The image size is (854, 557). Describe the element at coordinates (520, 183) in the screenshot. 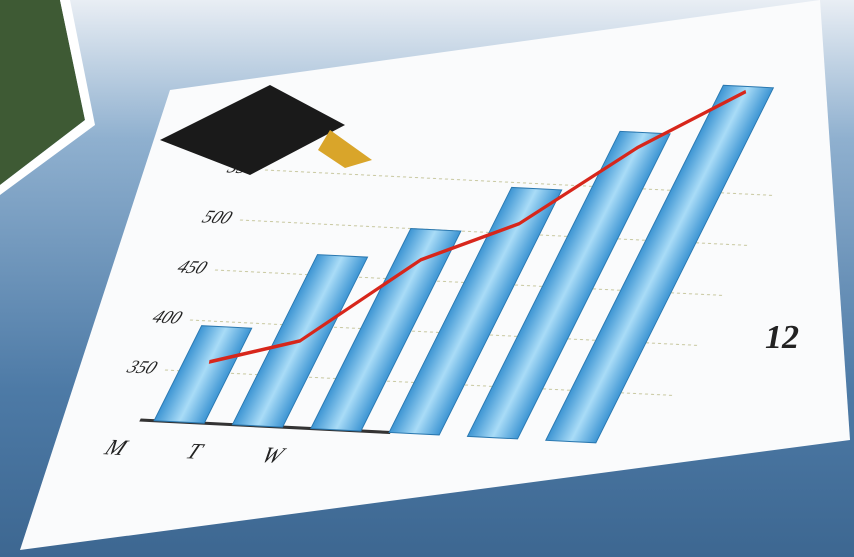

I see `grid-line` at that location.